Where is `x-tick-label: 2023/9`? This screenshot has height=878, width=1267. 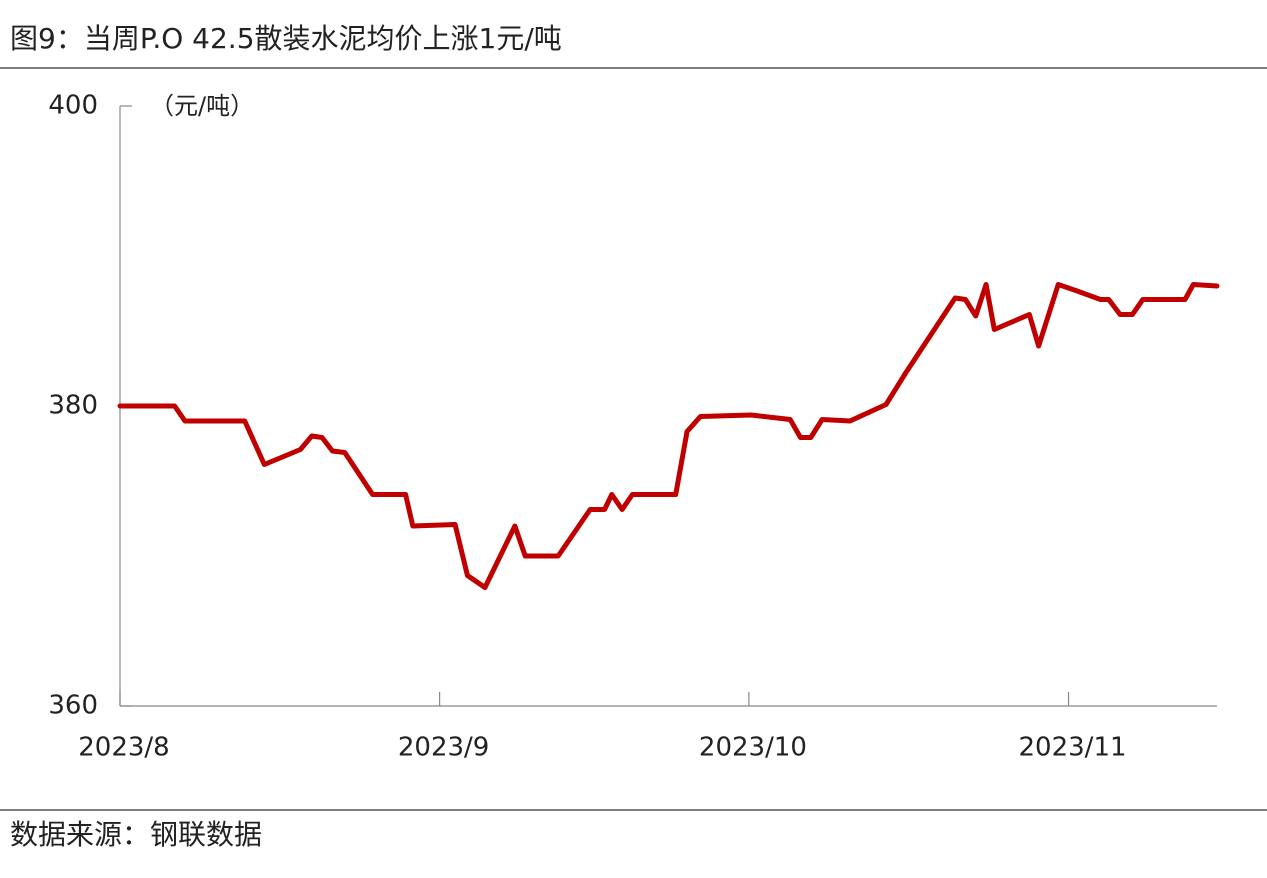 x-tick-label: 2023/9 is located at coordinates (443, 748).